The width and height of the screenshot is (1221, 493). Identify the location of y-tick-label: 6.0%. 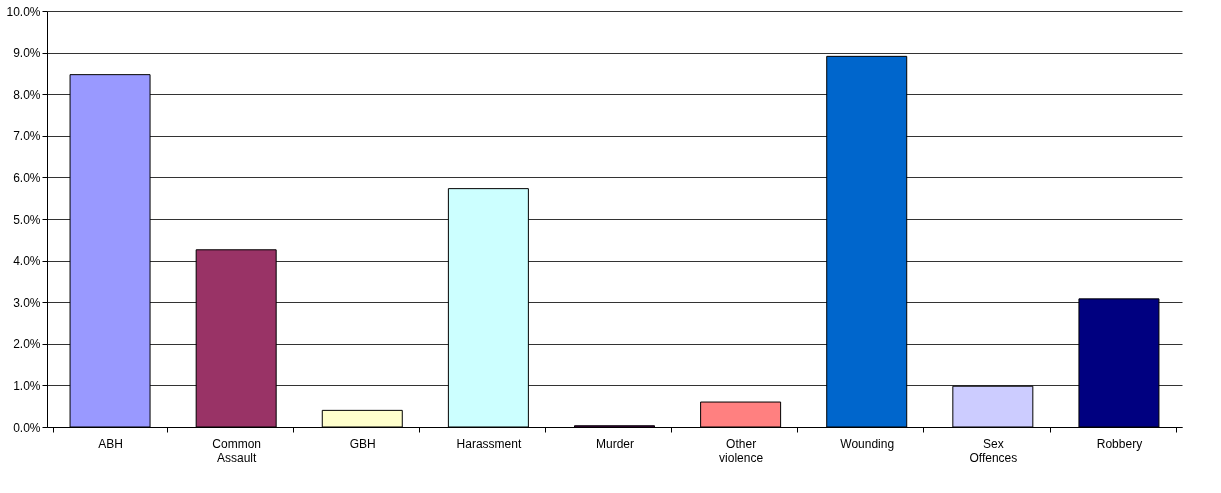
(27, 177).